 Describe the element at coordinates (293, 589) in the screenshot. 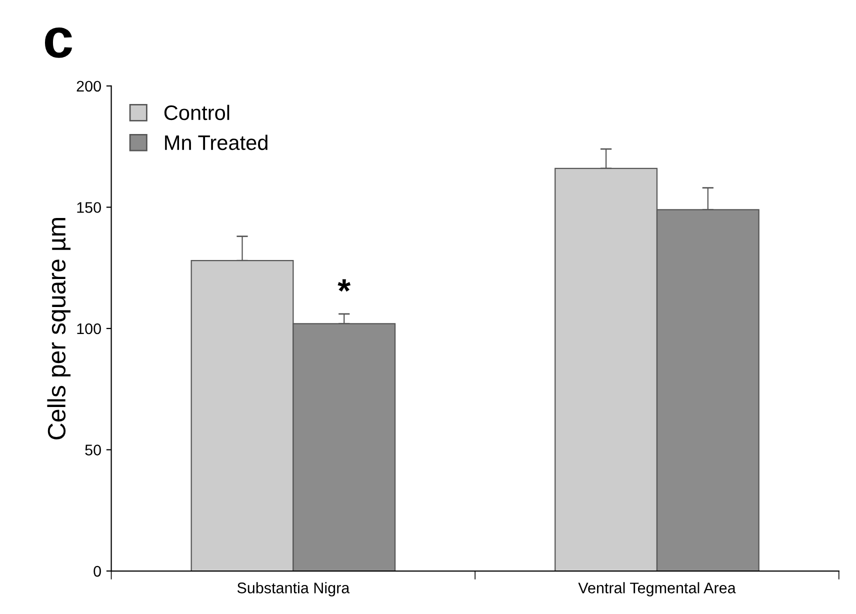

I see `x-tick-label: Substantia Nigra` at that location.